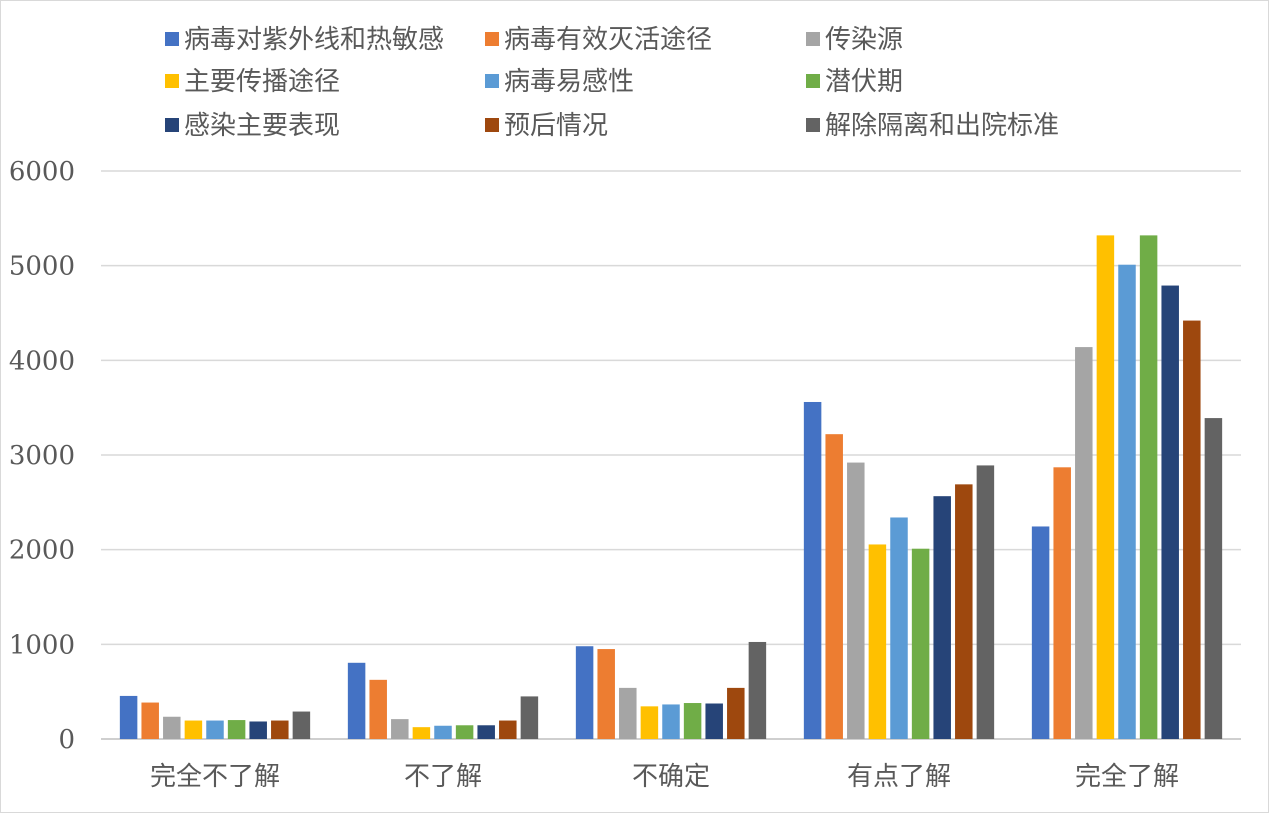 This screenshot has width=1269, height=813. I want to click on x-tick-label: 完全不了解, so click(215, 777).